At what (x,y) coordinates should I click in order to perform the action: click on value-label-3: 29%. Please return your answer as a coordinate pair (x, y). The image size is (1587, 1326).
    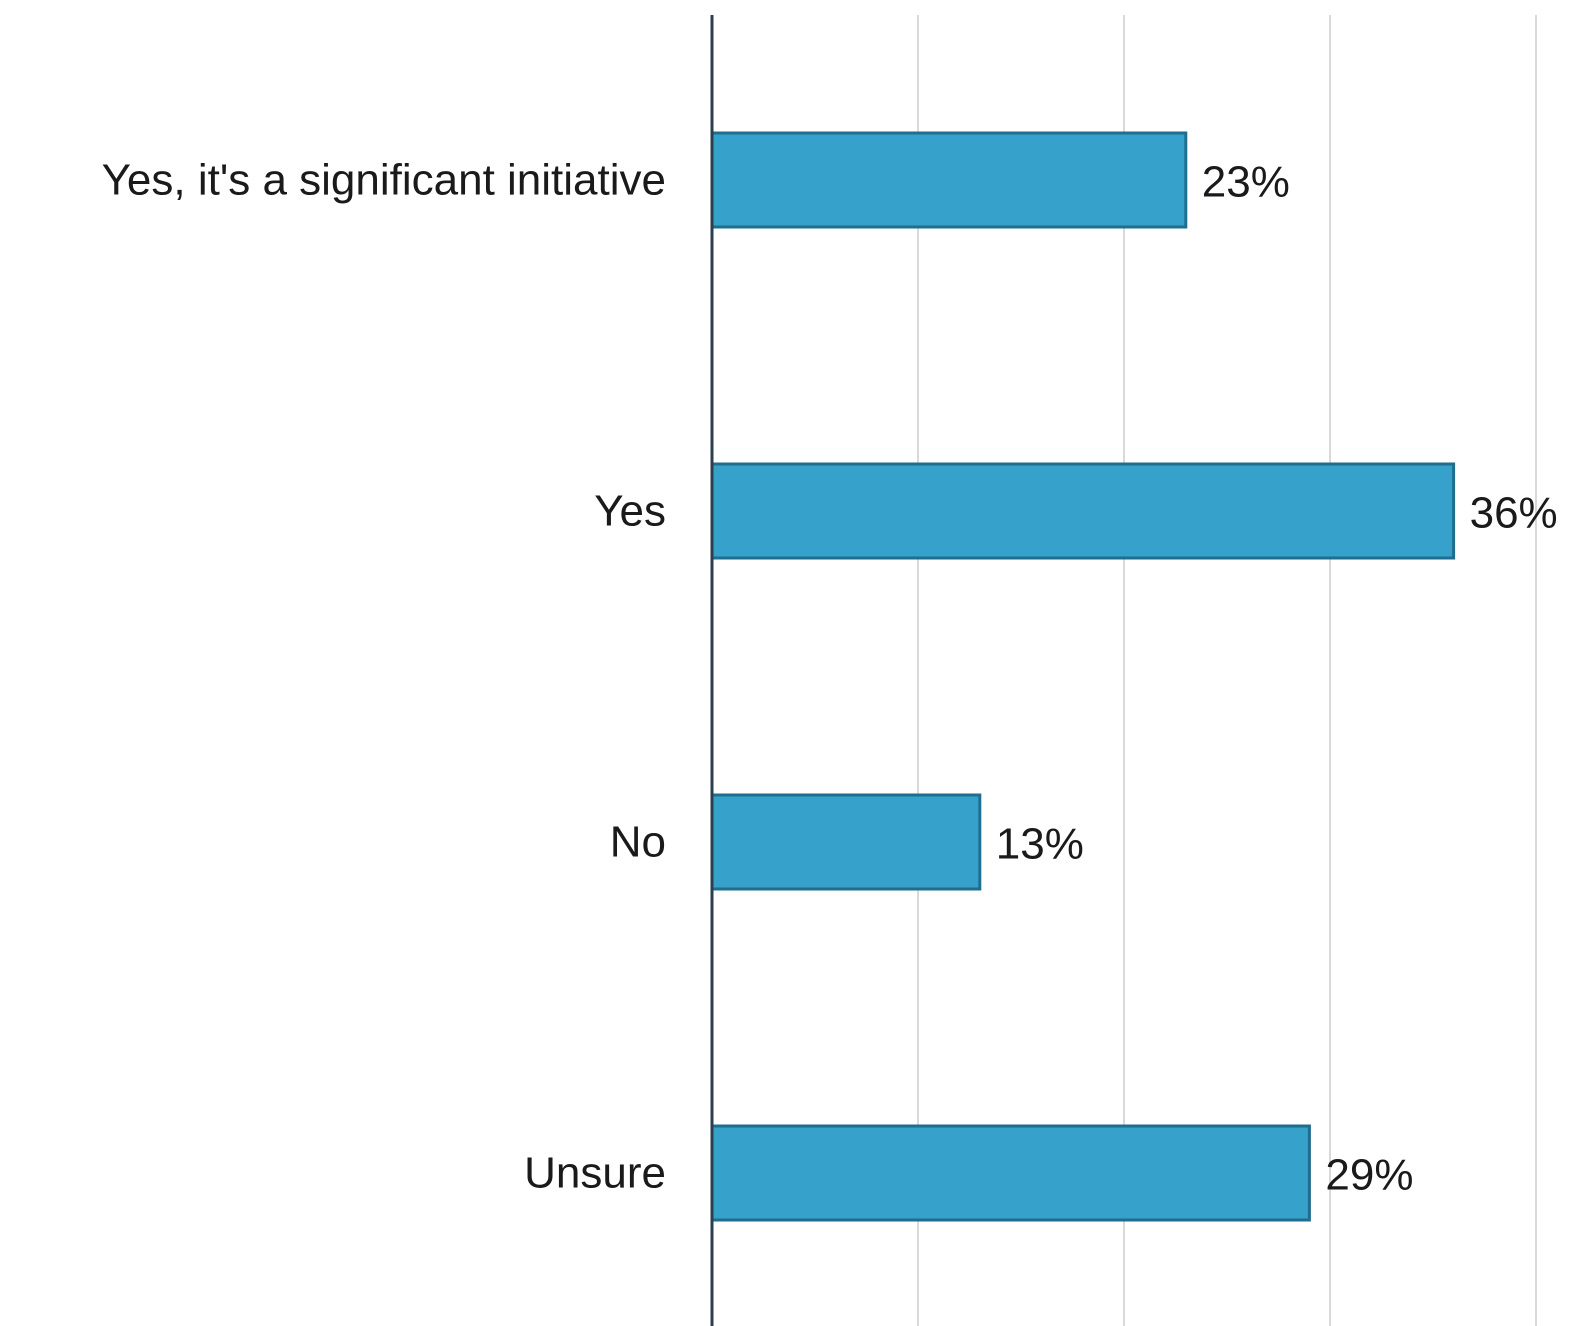
    Looking at the image, I should click on (1369, 1175).